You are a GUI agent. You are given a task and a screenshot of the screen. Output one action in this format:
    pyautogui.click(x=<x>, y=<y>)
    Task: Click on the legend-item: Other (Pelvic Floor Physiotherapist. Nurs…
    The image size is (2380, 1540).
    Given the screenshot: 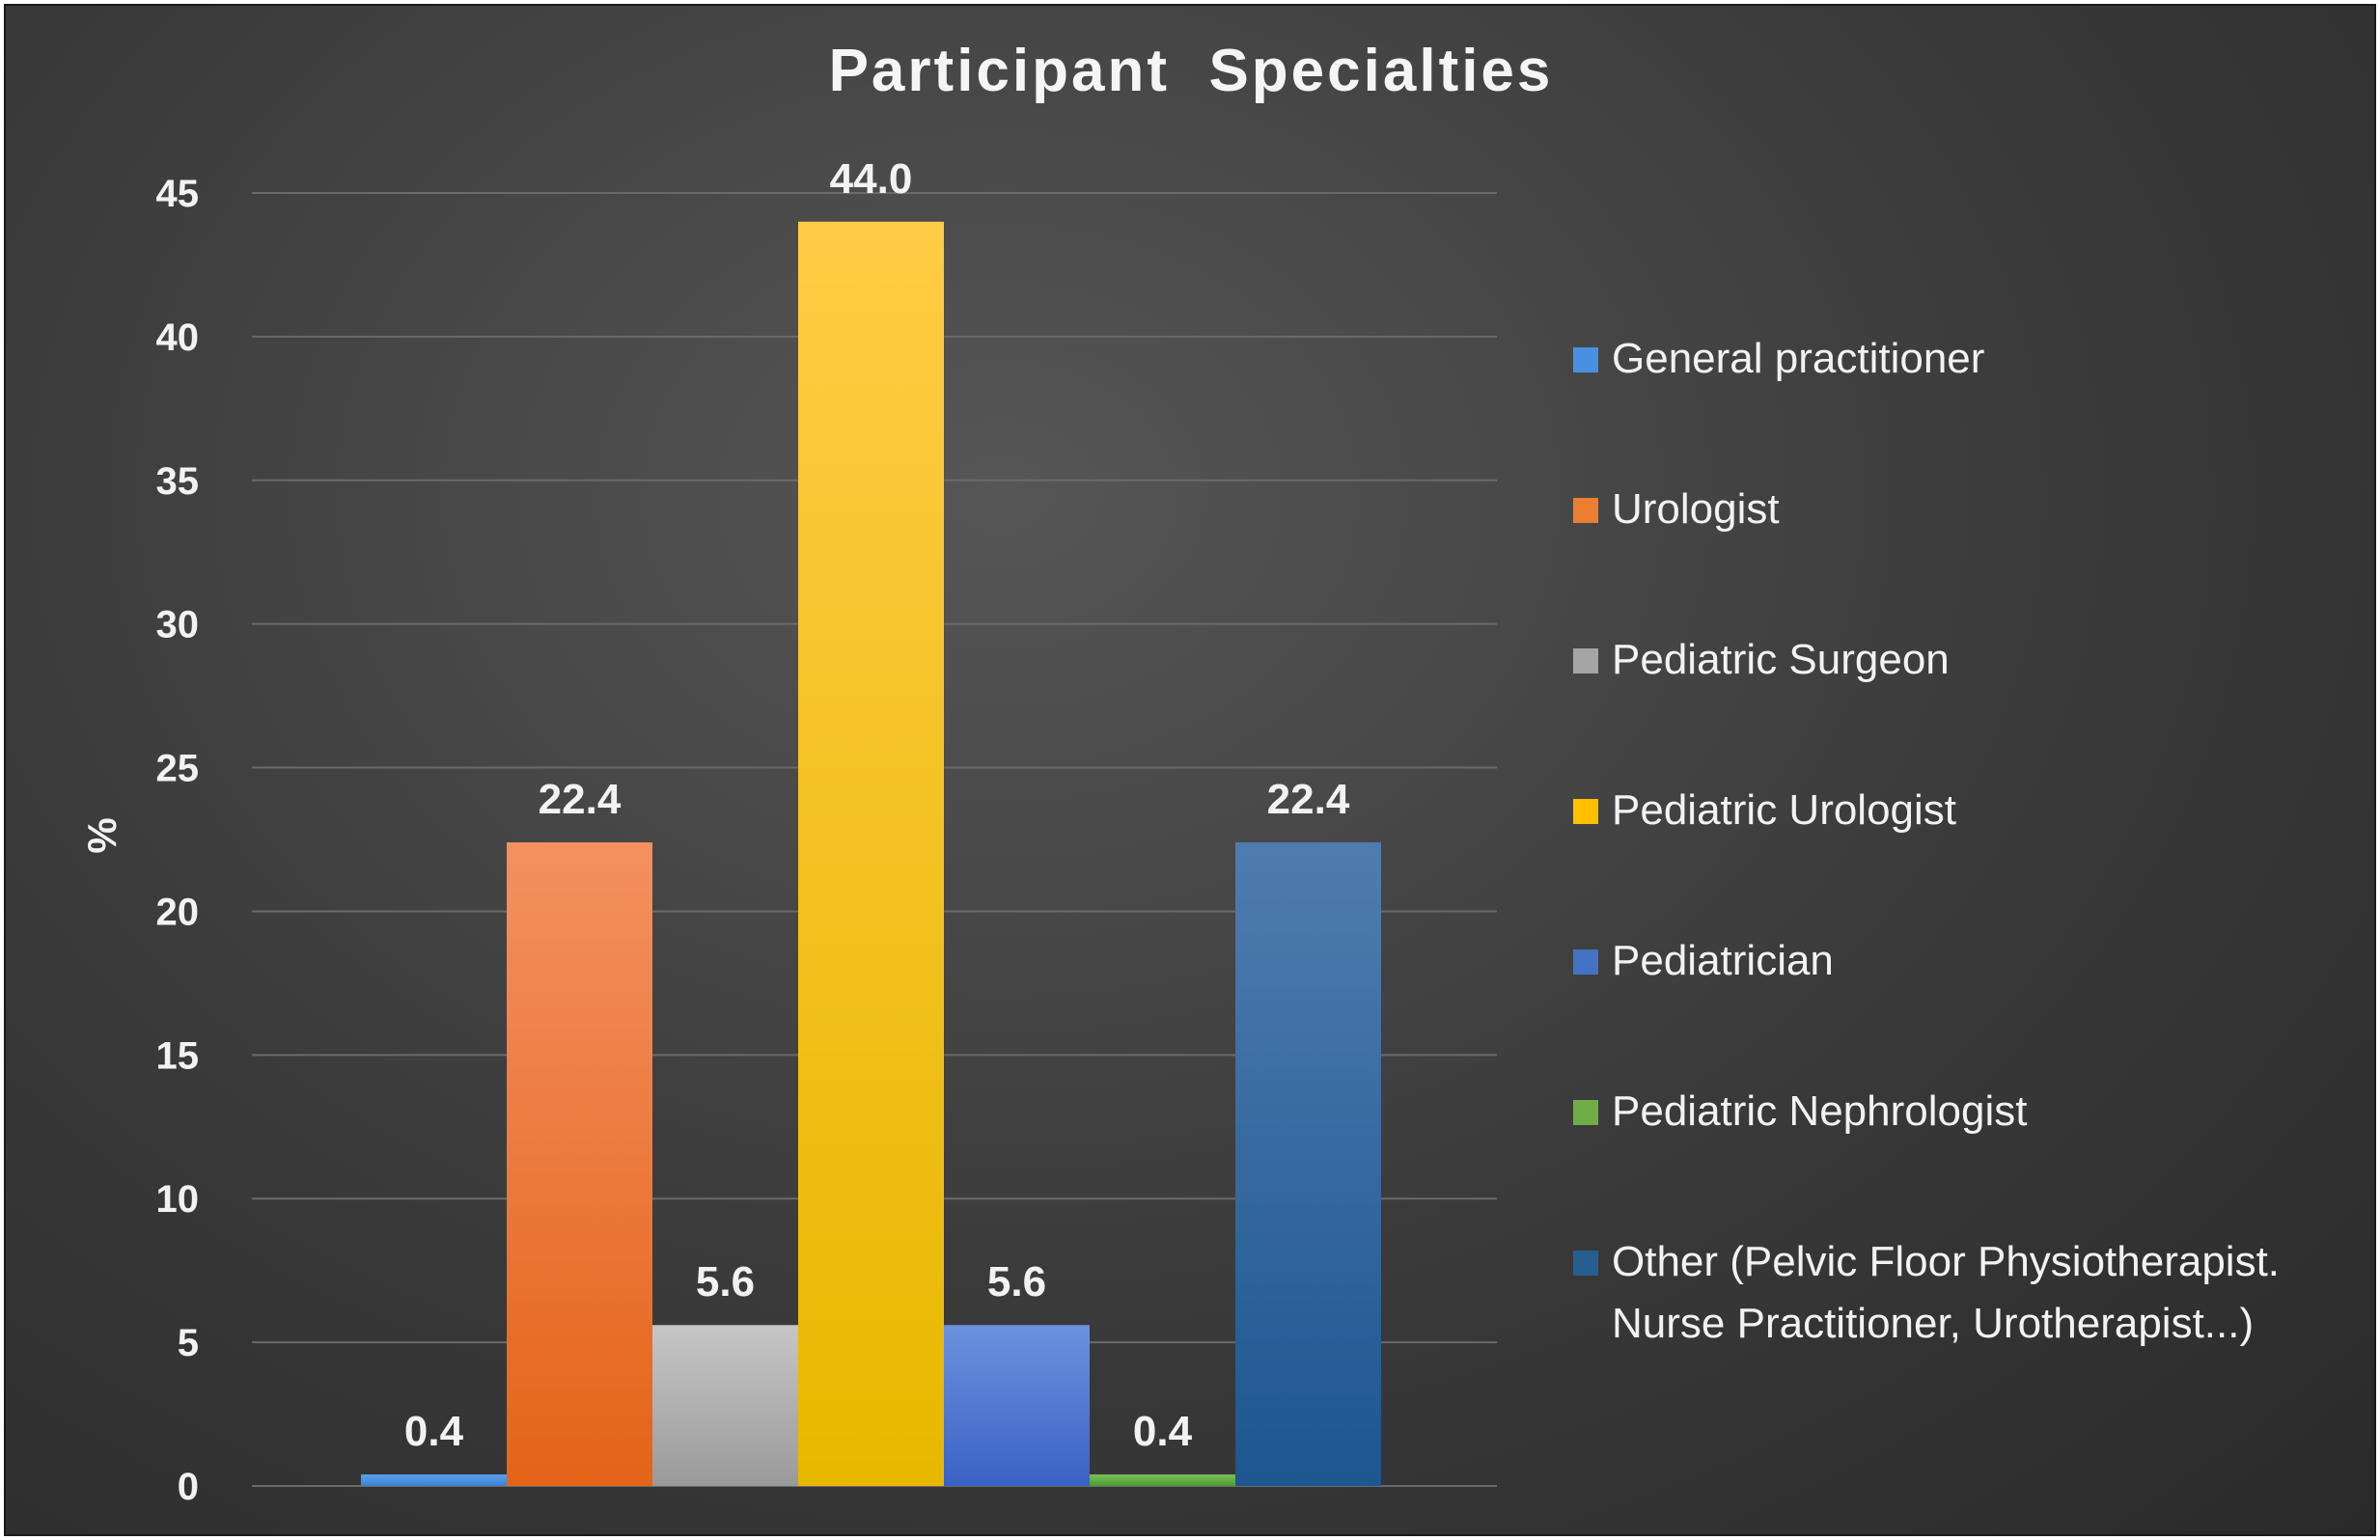 What is the action you would take?
    pyautogui.click(x=1927, y=1292)
    